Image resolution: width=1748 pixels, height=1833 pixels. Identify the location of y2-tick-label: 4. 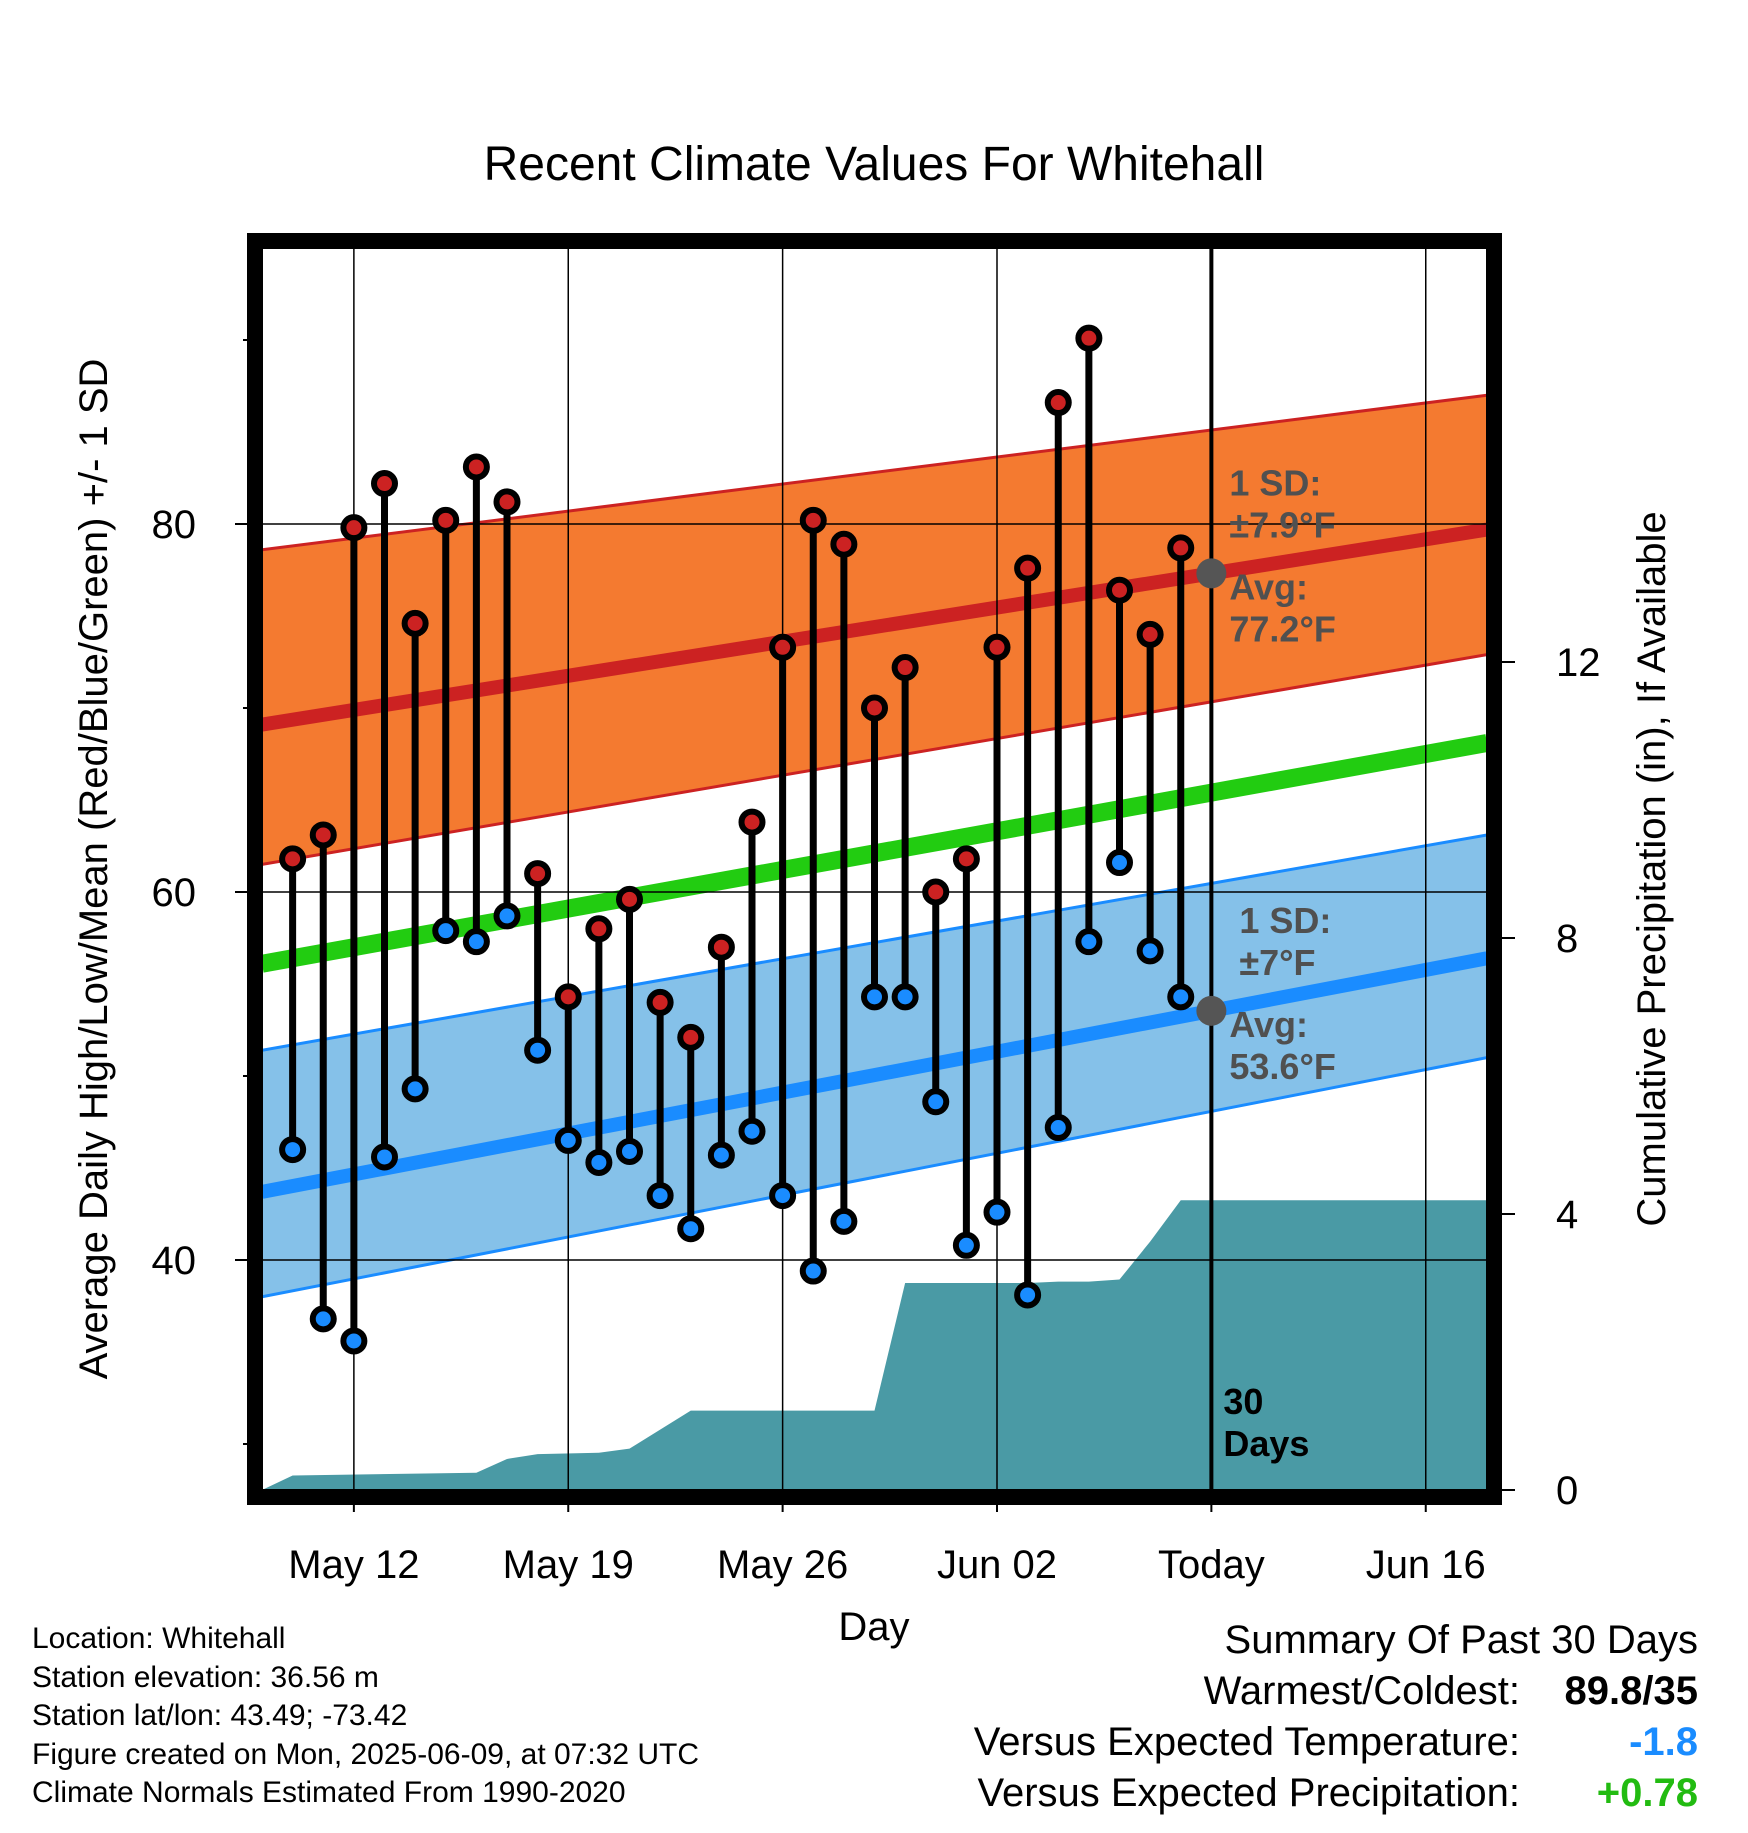
(1567, 1215).